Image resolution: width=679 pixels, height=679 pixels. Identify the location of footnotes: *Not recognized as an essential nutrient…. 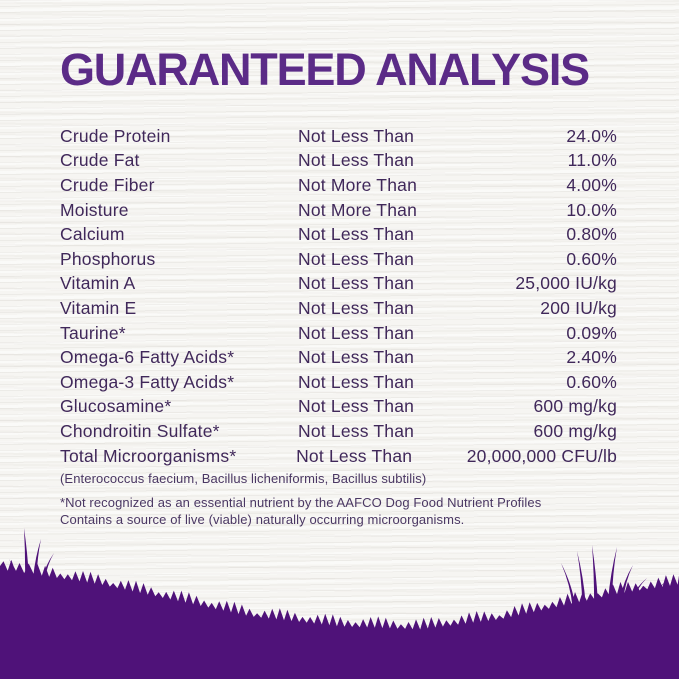
(320, 511).